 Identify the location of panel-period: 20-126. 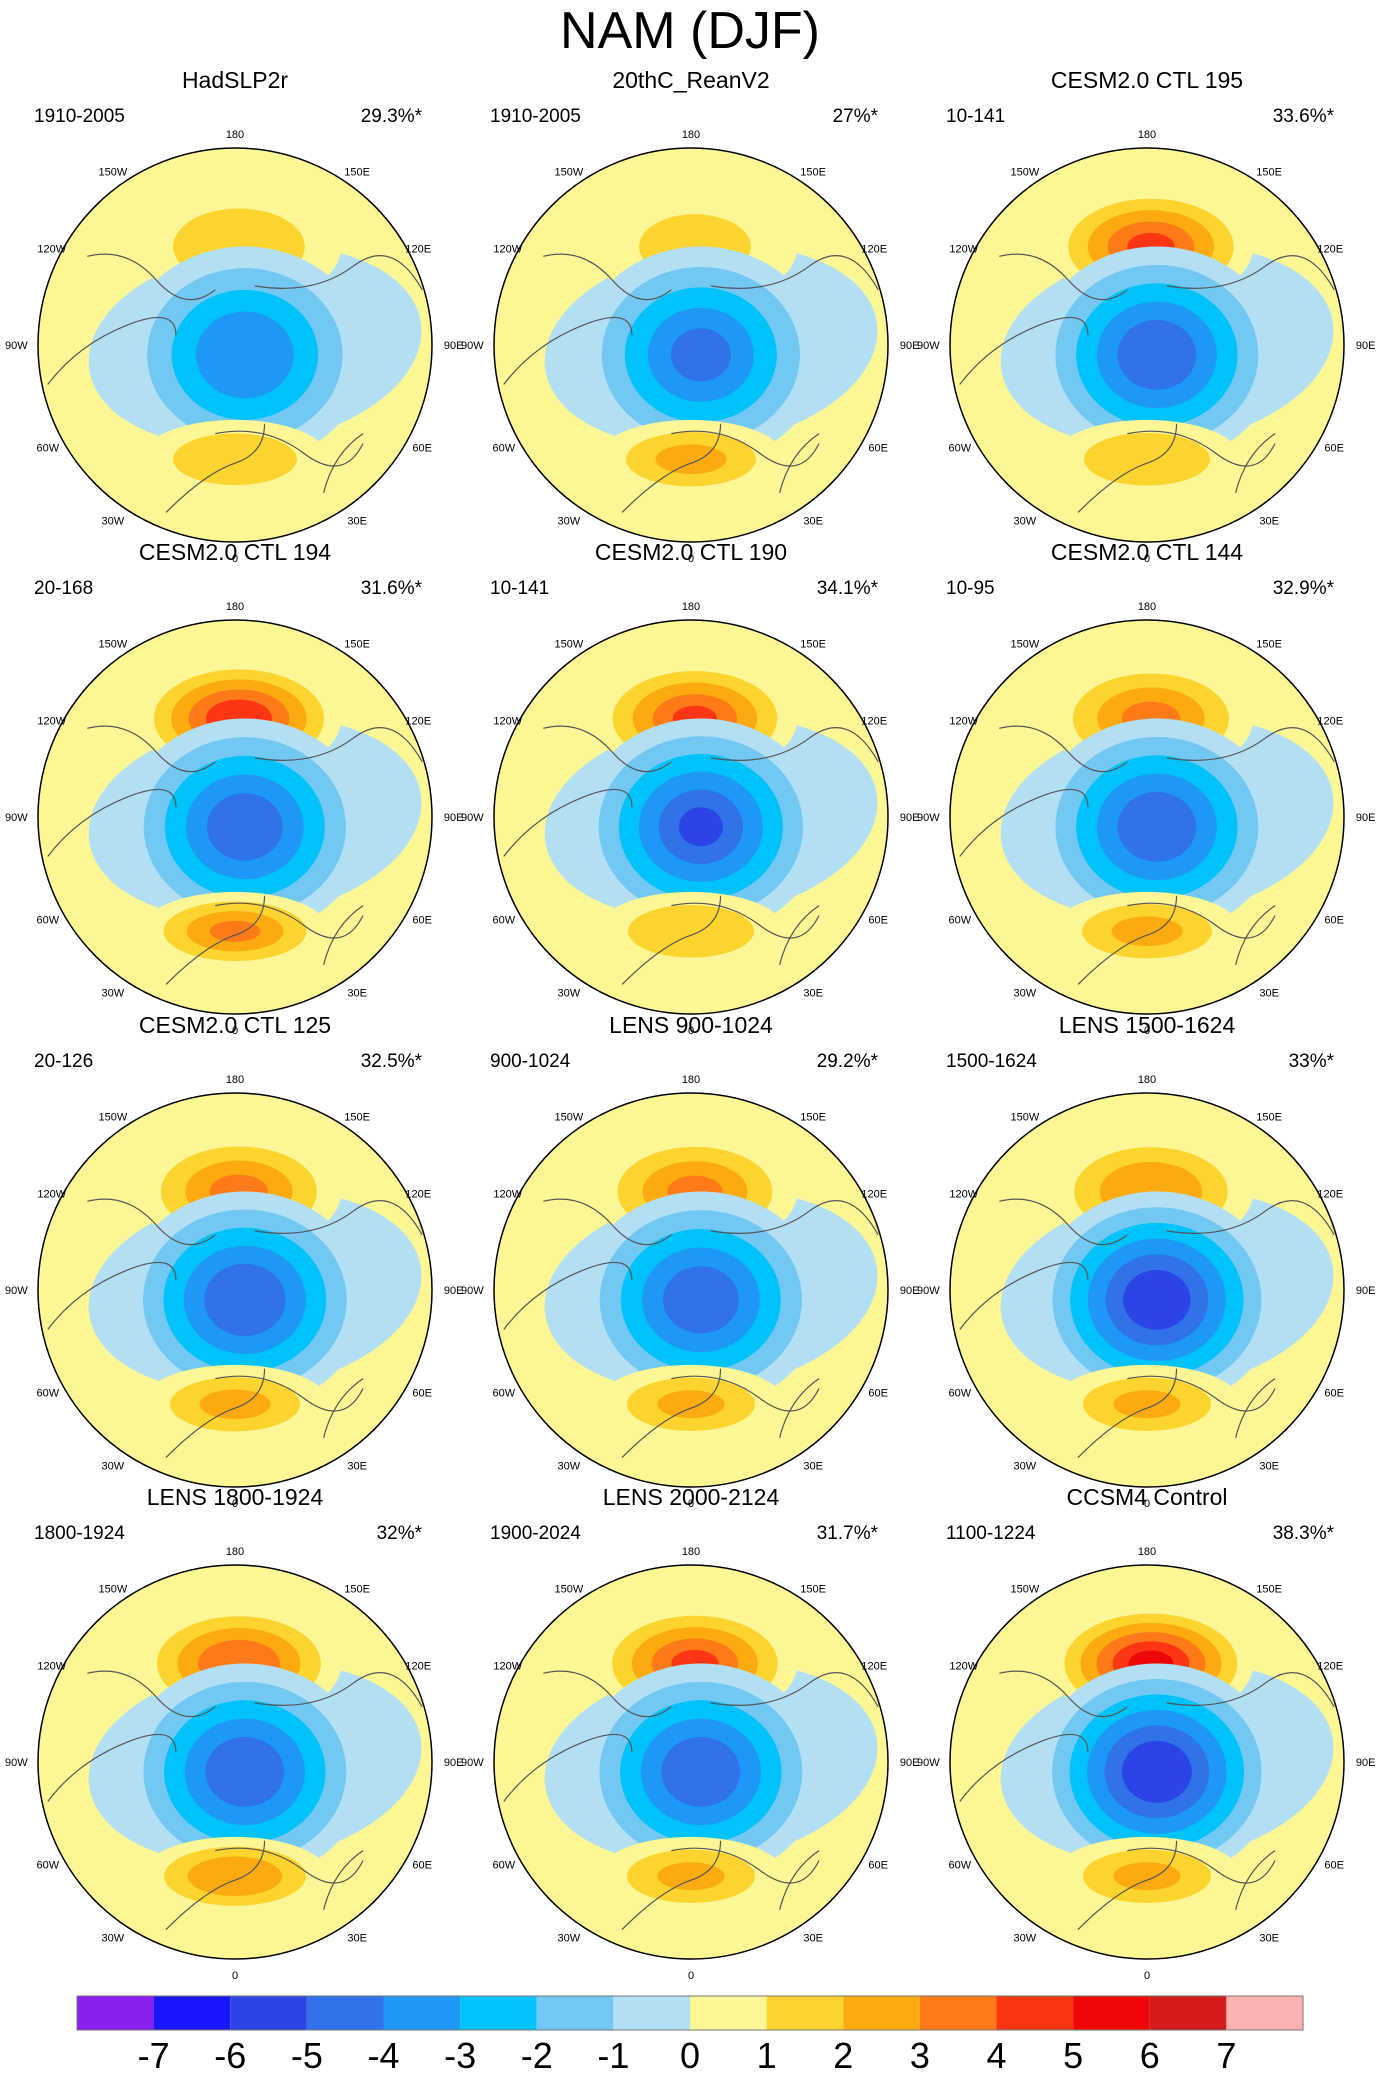
(63, 1061).